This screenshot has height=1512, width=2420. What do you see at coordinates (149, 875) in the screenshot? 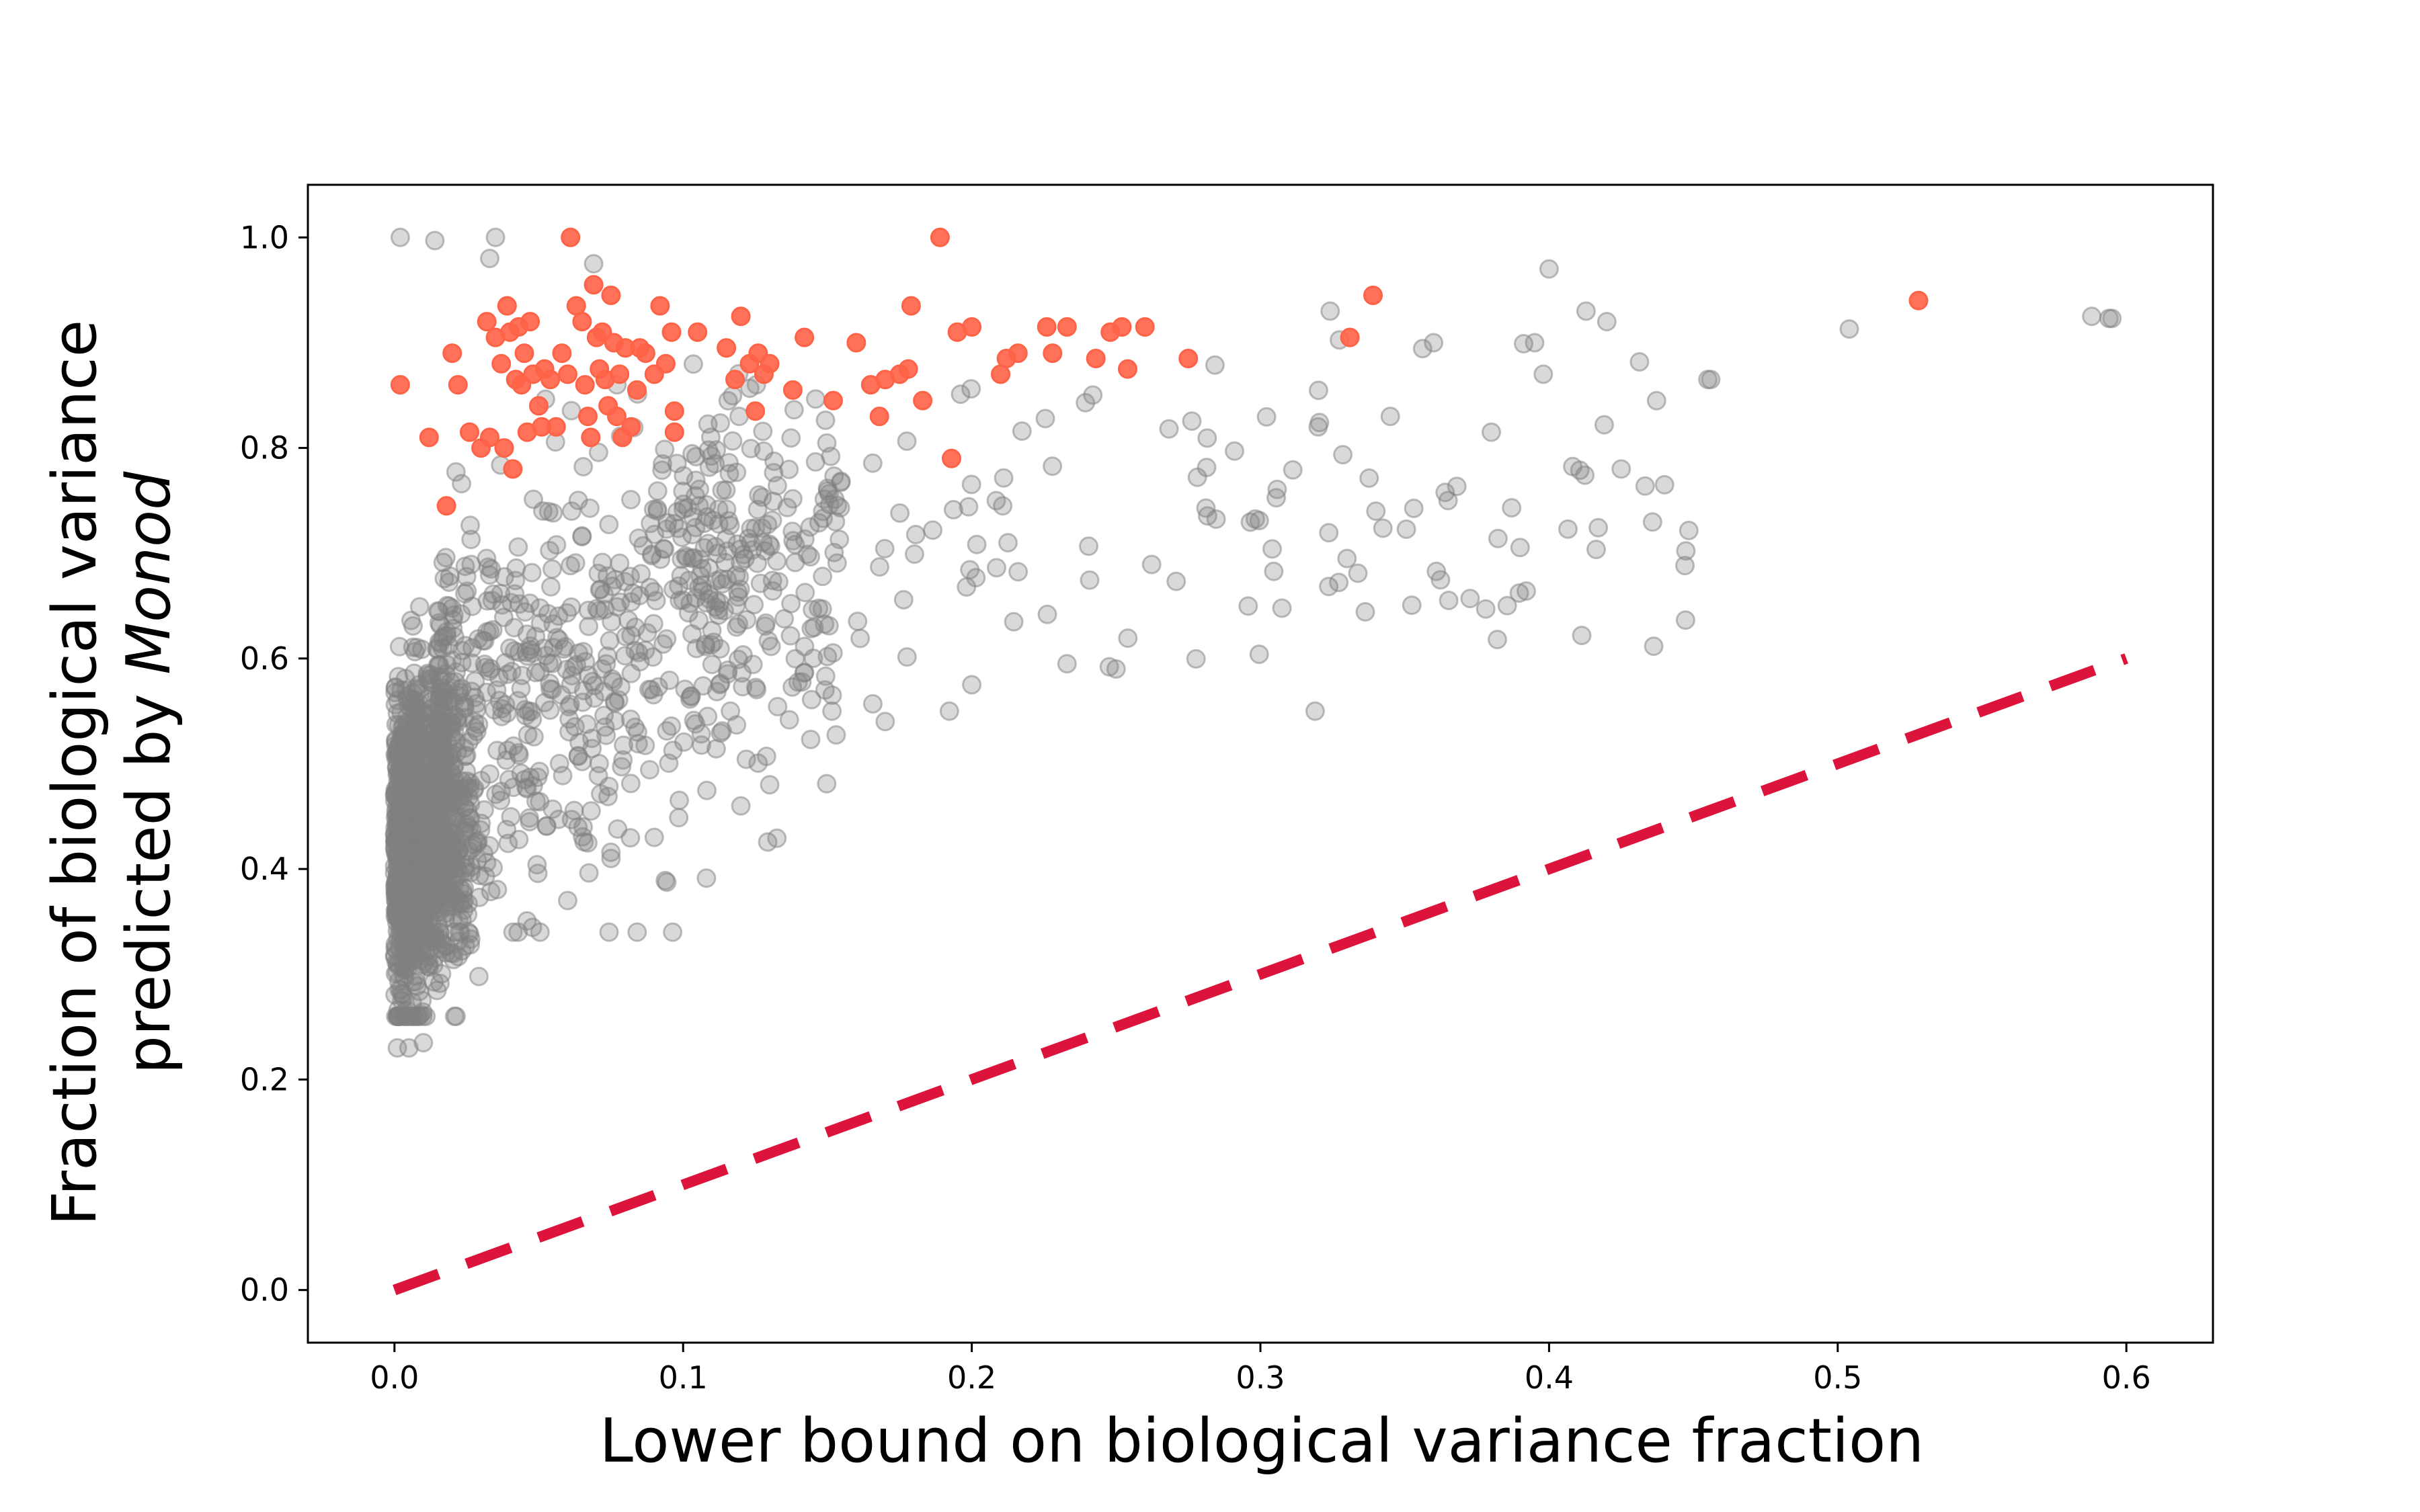
I see `y-axis-label-prefix: predicted by` at bounding box center [149, 875].